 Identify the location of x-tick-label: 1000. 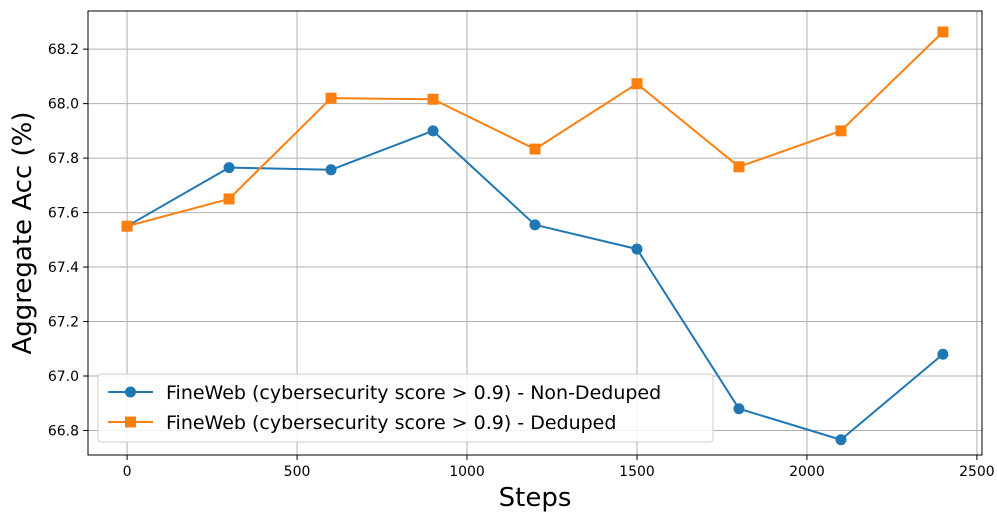
(467, 472).